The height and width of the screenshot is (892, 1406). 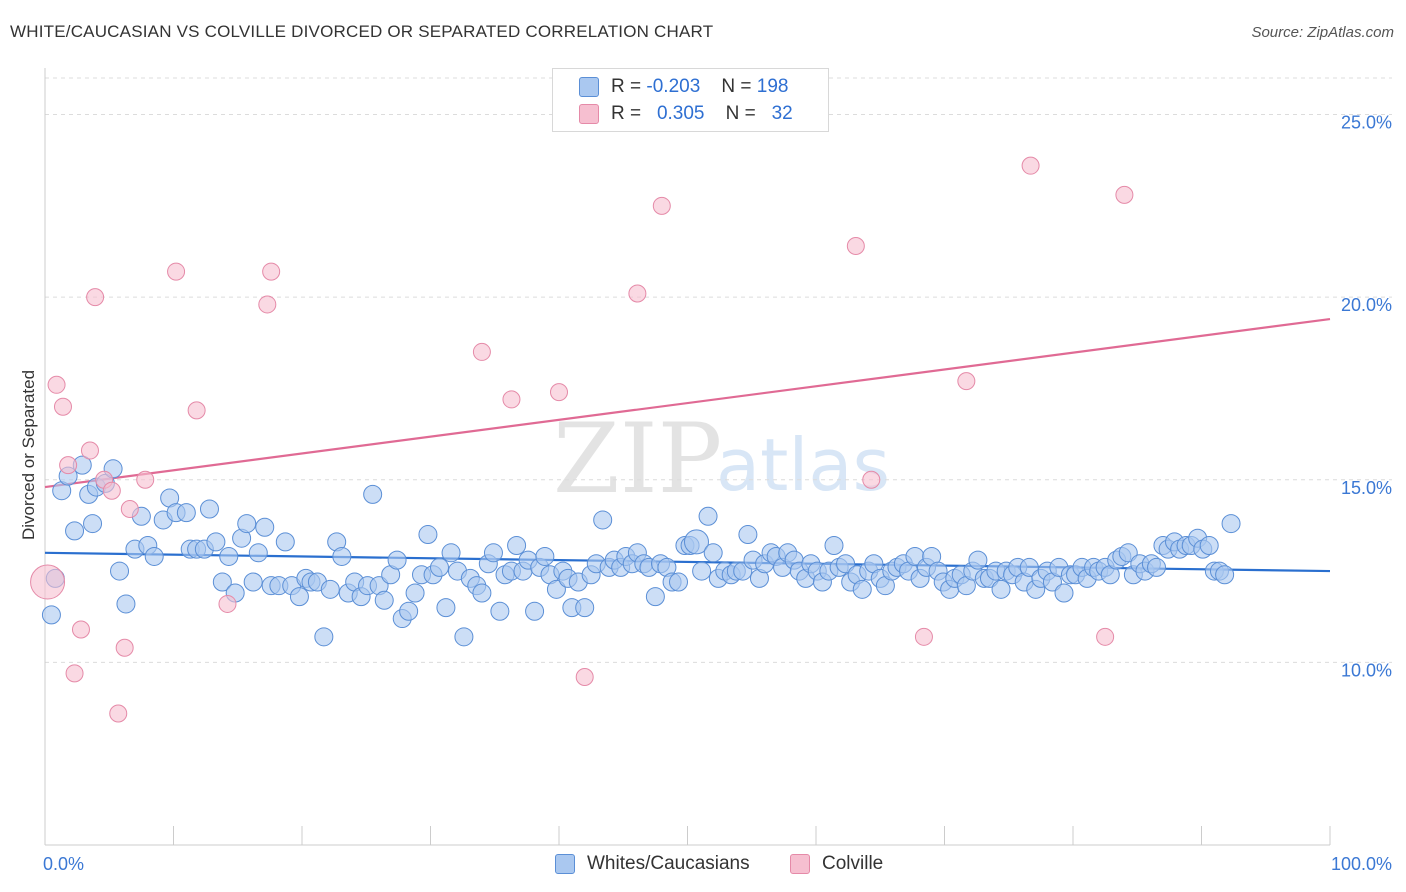 What do you see at coordinates (637, 459) in the screenshot?
I see `watermark-zip: ZIP` at bounding box center [637, 459].